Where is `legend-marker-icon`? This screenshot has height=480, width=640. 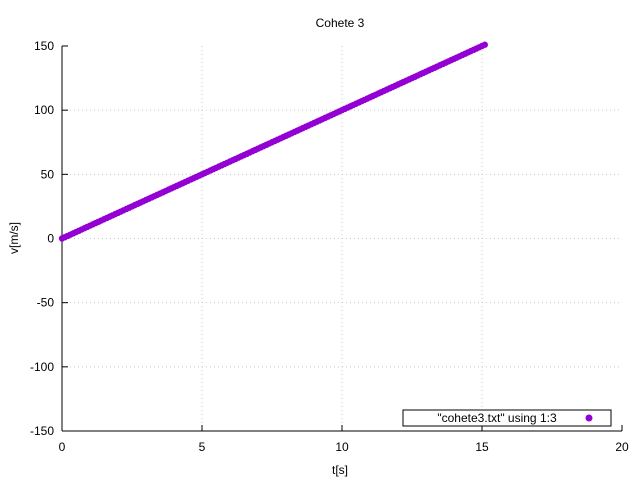 legend-marker-icon is located at coordinates (589, 418).